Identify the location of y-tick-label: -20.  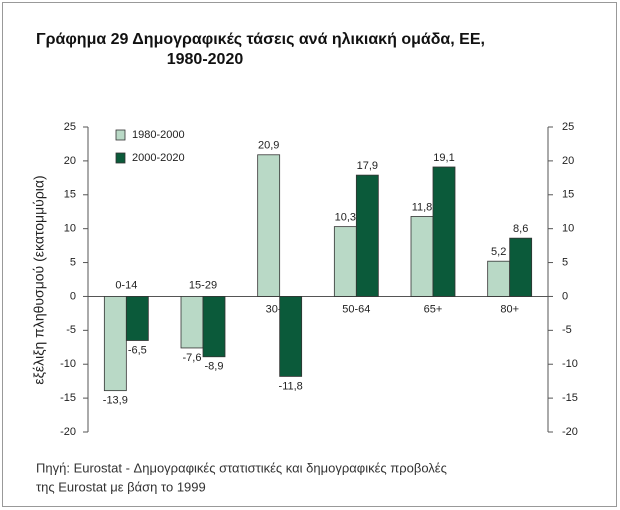
(68, 432).